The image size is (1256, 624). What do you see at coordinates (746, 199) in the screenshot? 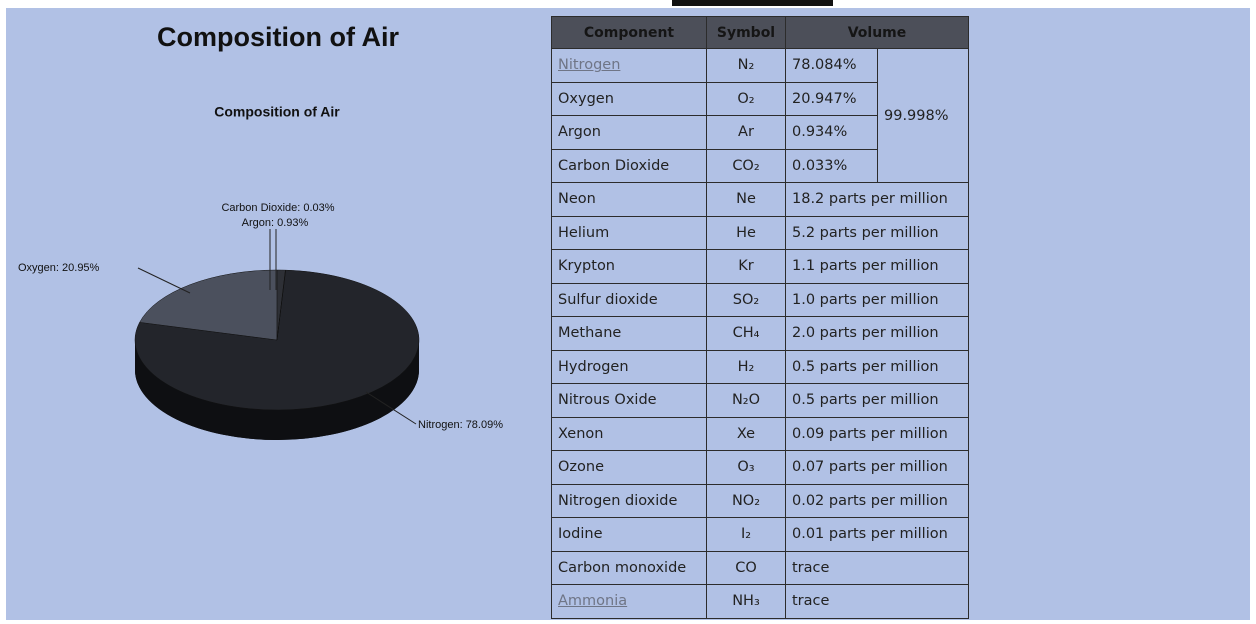
I see `symbol-cell: Ne` at bounding box center [746, 199].